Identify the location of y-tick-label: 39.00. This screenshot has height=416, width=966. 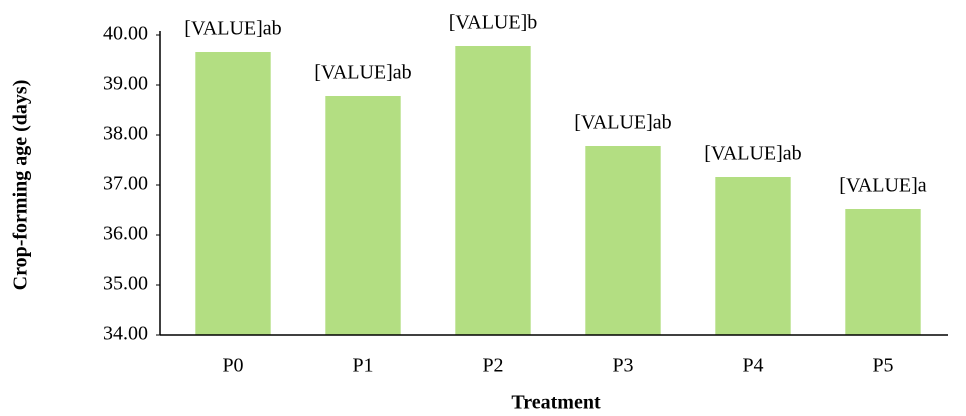
(125, 84).